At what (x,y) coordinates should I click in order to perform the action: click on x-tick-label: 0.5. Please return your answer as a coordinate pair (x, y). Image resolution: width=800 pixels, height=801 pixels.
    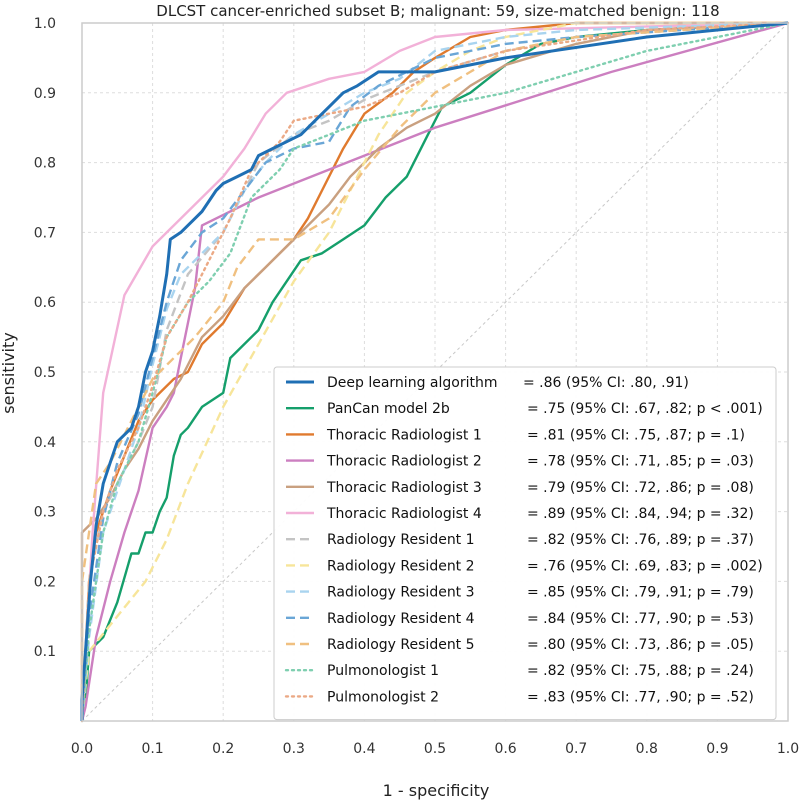
    Looking at the image, I should click on (435, 749).